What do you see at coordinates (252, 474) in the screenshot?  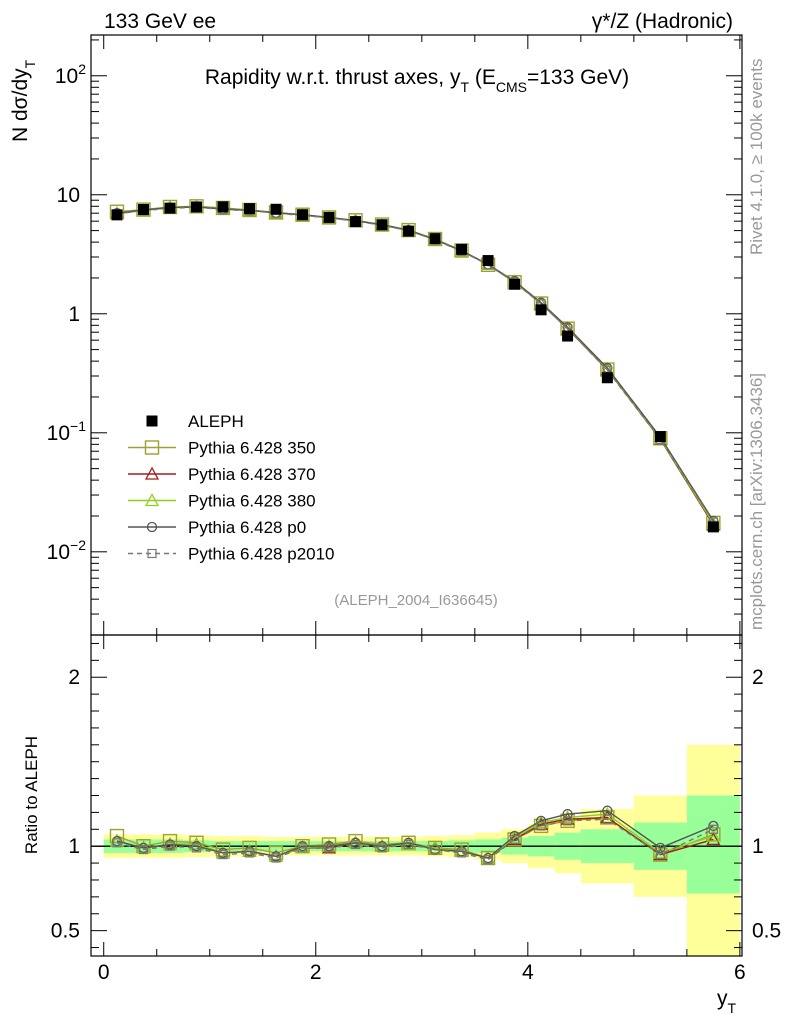 I see `legend-label-p370: Pythia 6.428 370` at bounding box center [252, 474].